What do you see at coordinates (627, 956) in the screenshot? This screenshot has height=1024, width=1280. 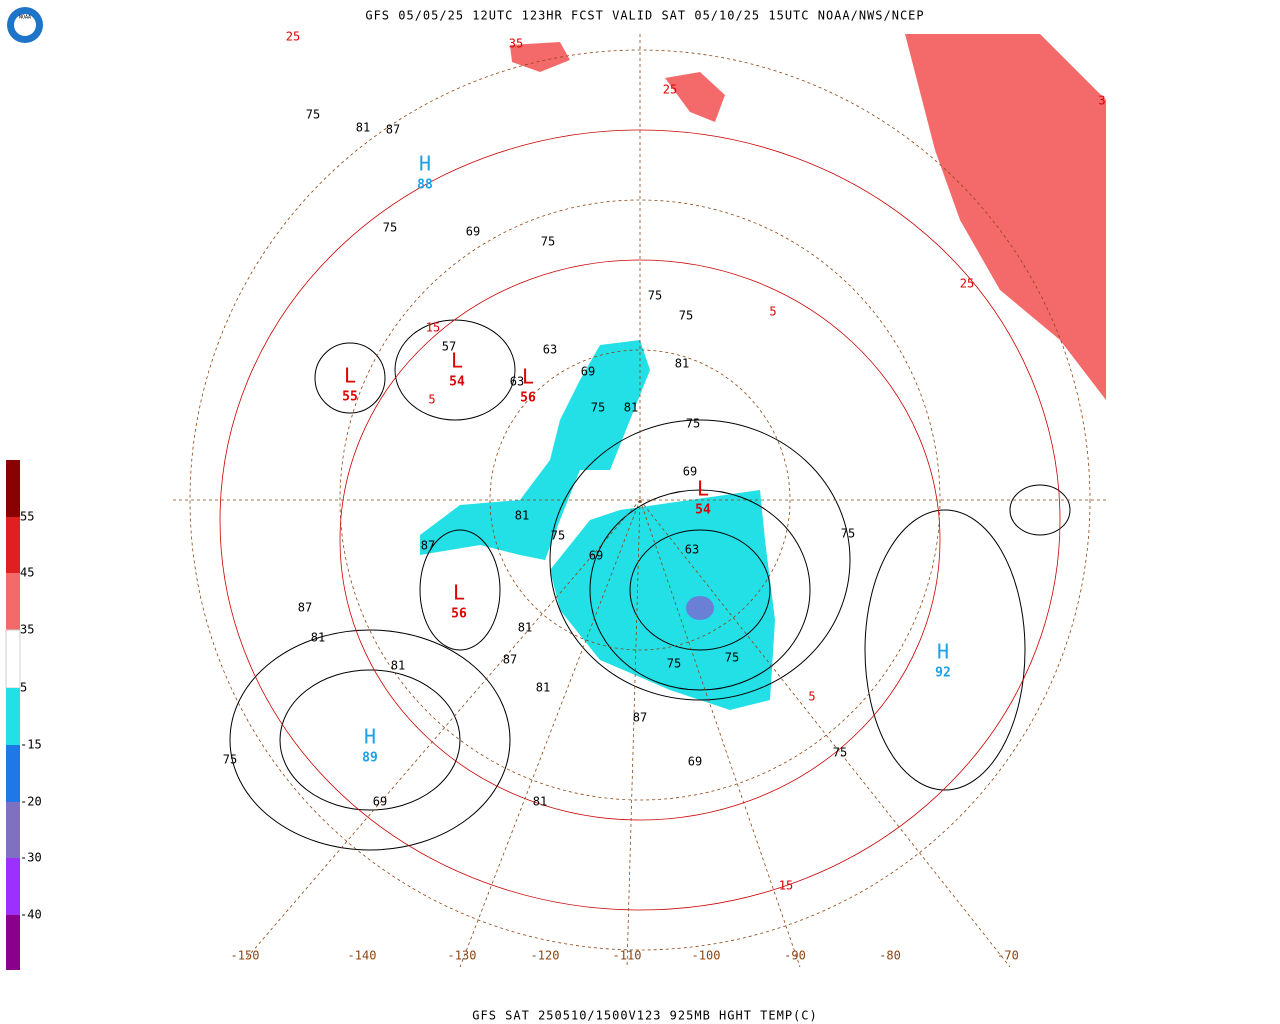 I see `longitude-label: -110` at bounding box center [627, 956].